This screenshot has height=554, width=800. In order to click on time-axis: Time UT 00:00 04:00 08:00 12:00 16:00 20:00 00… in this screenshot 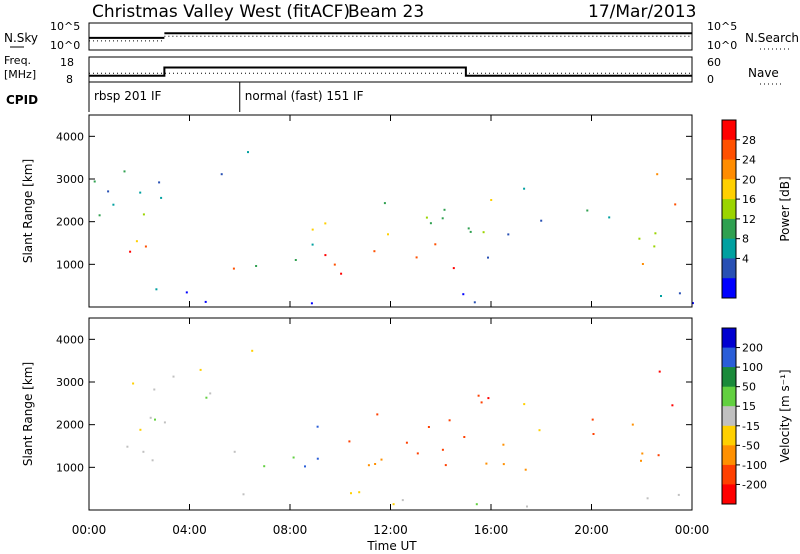, I will do `click(391, 538)`.